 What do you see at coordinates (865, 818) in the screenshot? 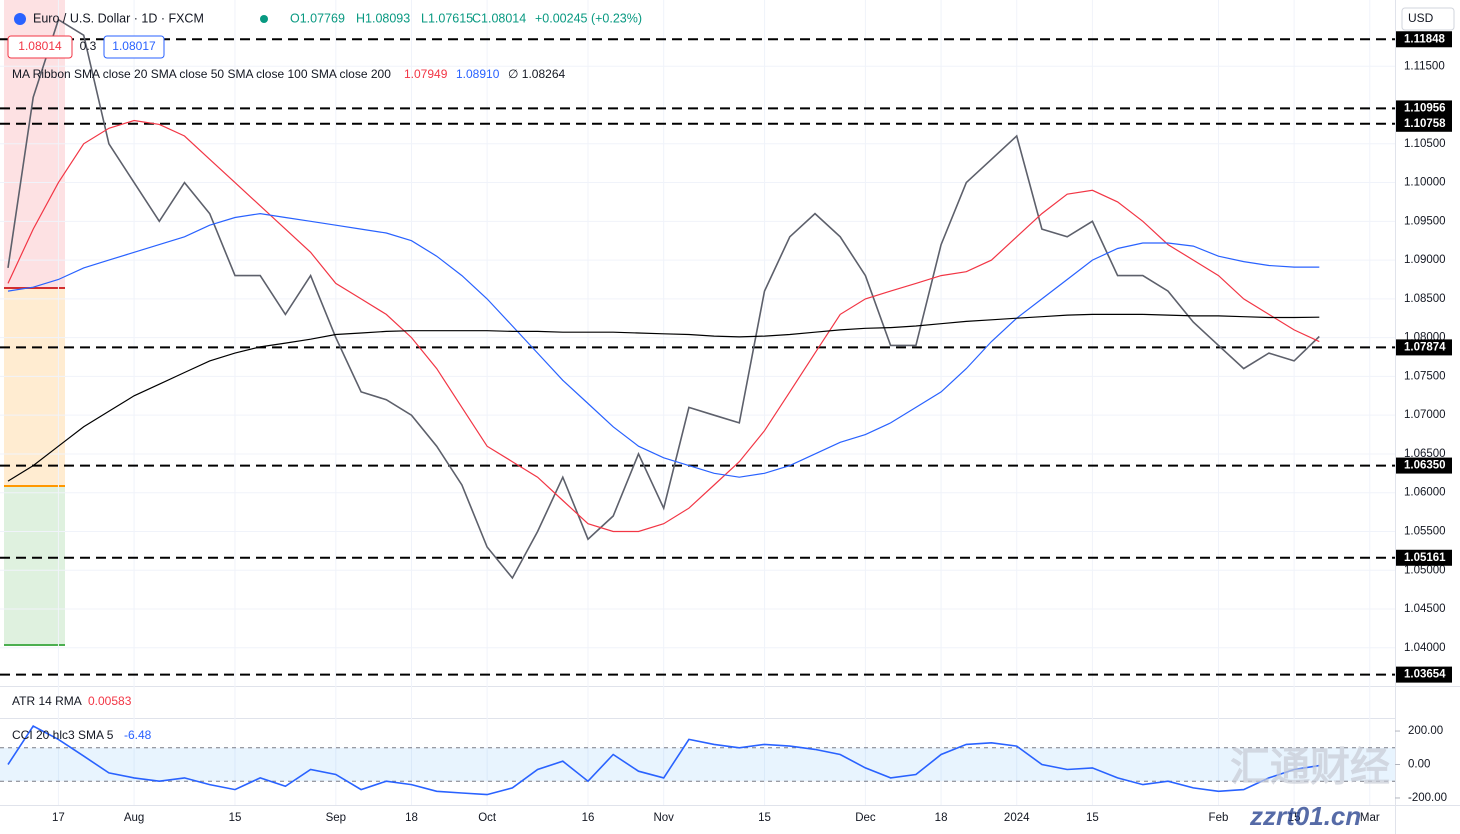
I see `x-tick-label: Dec` at bounding box center [865, 818].